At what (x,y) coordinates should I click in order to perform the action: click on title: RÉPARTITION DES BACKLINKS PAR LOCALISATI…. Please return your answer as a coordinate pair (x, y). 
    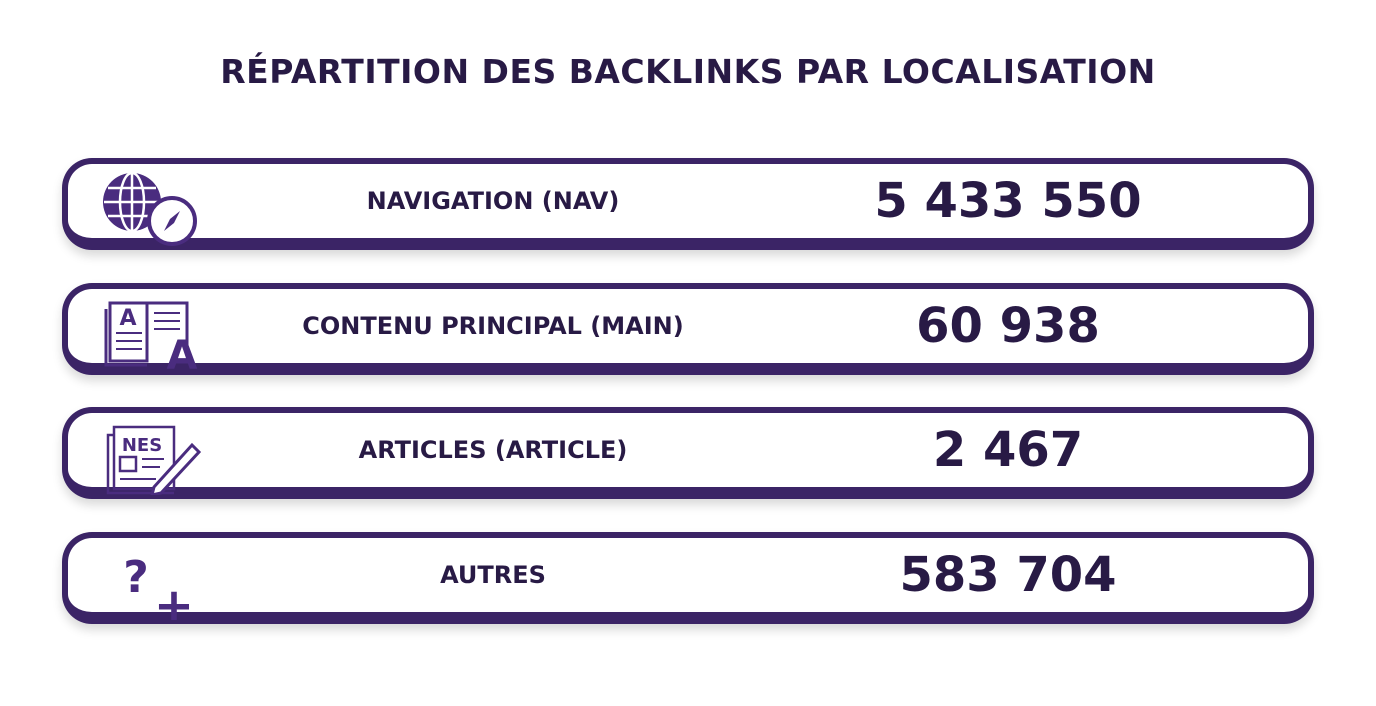
    Looking at the image, I should click on (688, 71).